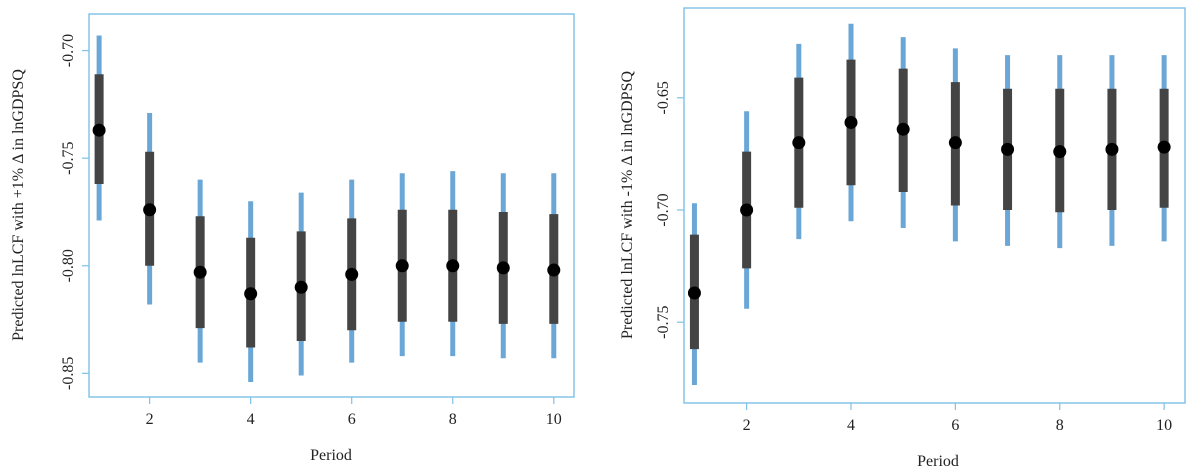 The height and width of the screenshot is (474, 1203). What do you see at coordinates (938, 461) in the screenshot?
I see `right-x-axis-title: Period` at bounding box center [938, 461].